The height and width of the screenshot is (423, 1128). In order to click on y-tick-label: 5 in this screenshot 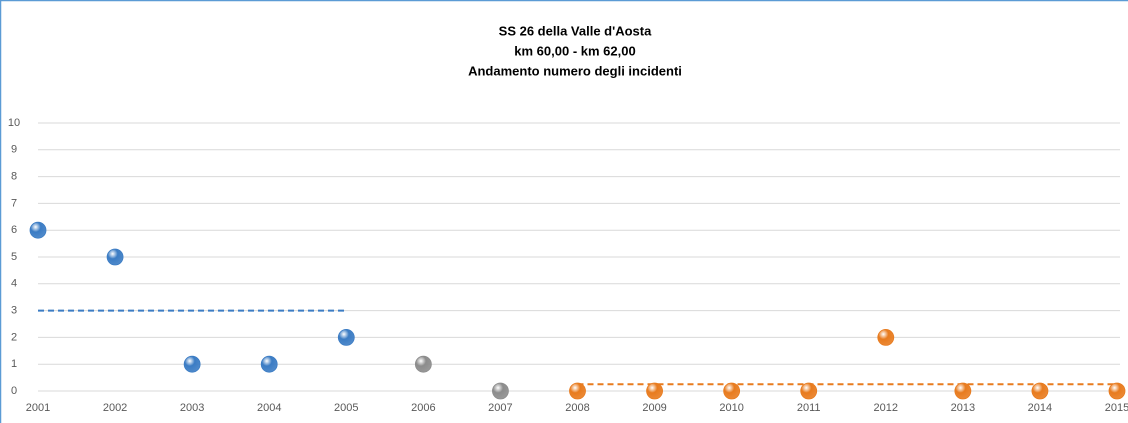, I will do `click(14, 257)`.